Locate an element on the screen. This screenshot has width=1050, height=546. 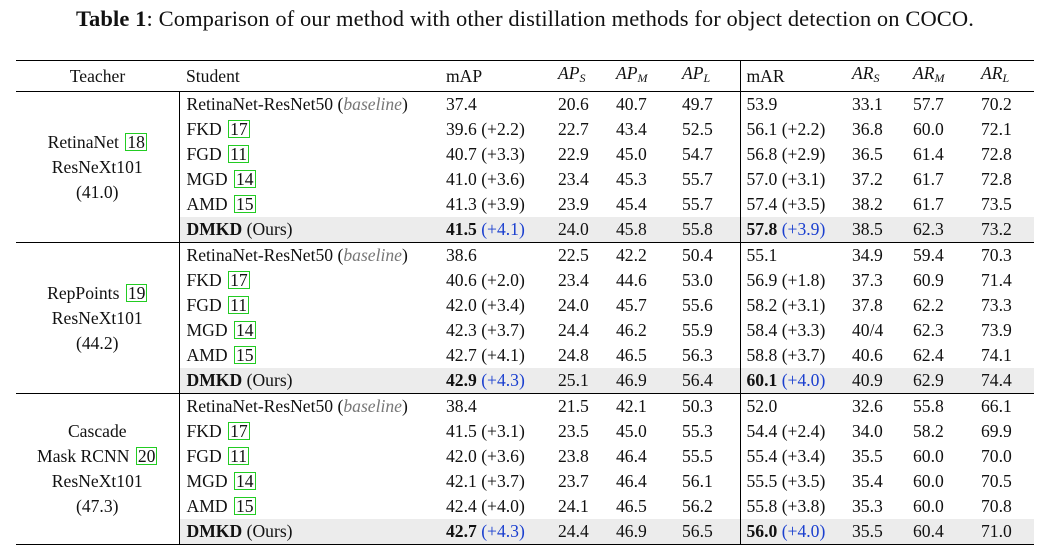
student-cell: MGD 14 is located at coordinates (312, 481).